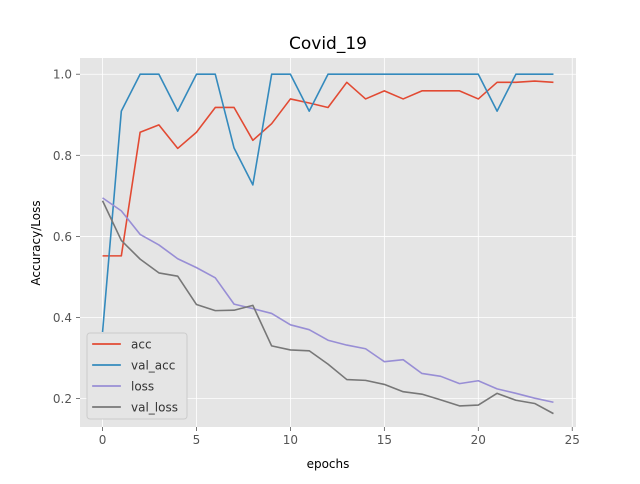 This screenshot has width=640, height=484. I want to click on x-axis-ticks: 0 5 10 15 20 25, so click(339, 437).